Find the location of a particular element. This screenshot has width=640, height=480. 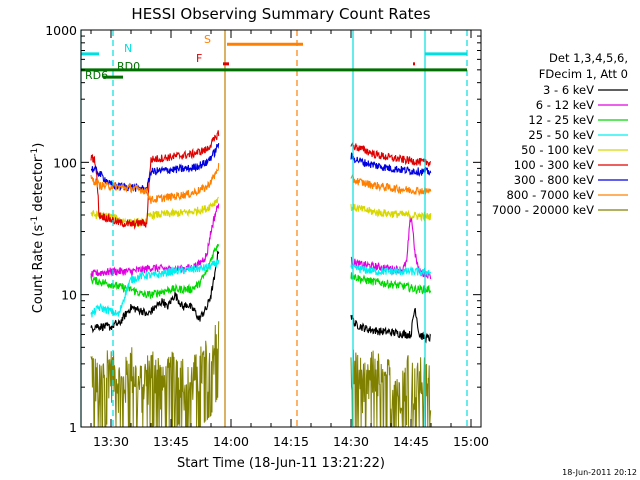

s-label: S is located at coordinates (207, 39).